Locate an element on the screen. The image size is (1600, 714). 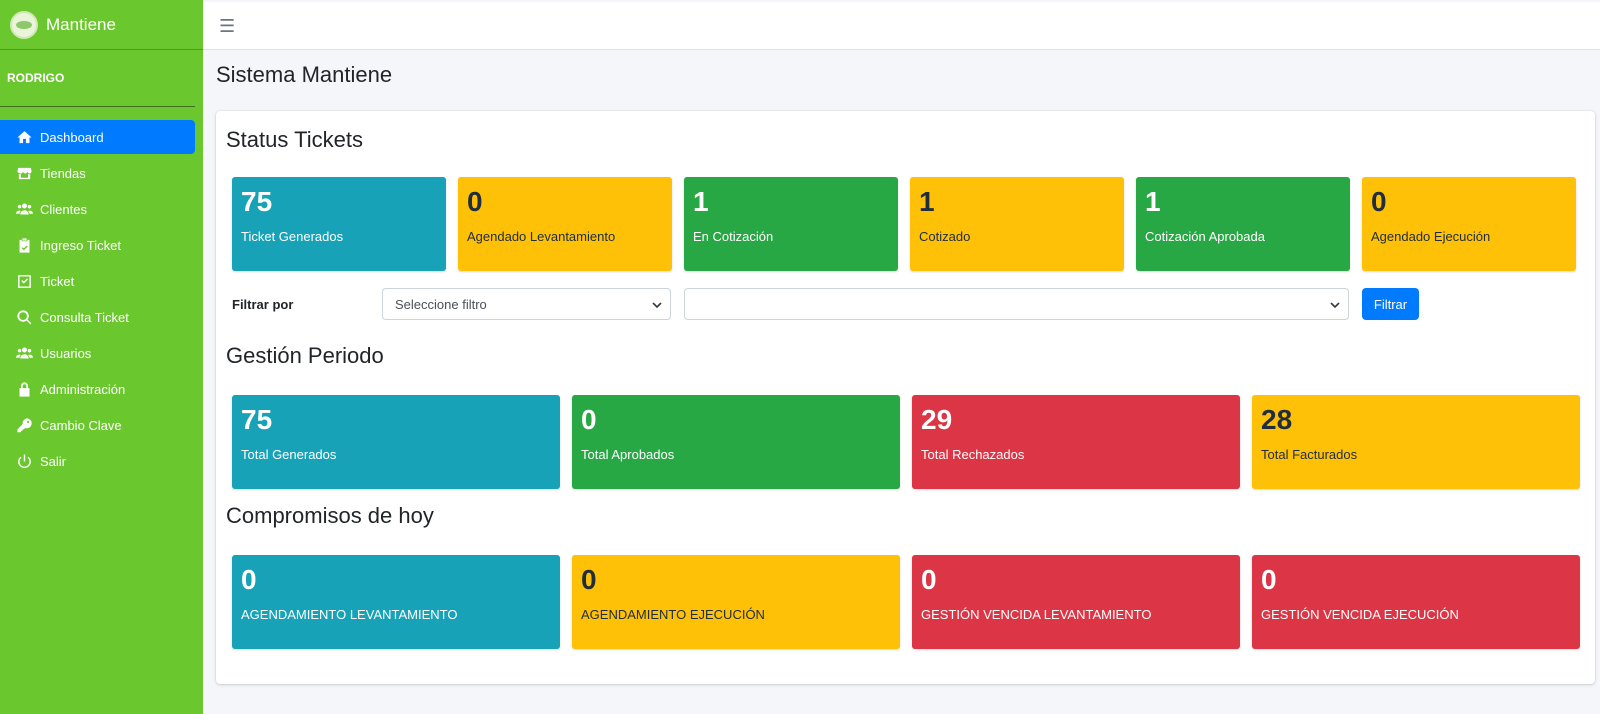
stat-box: 0 Total Aprobados is located at coordinates (736, 442).